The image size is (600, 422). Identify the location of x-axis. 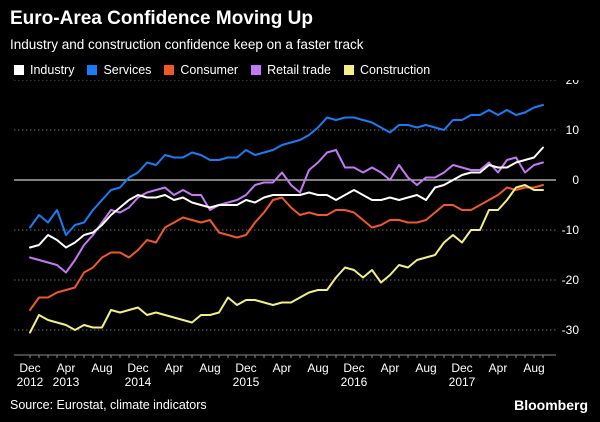
(285, 356).